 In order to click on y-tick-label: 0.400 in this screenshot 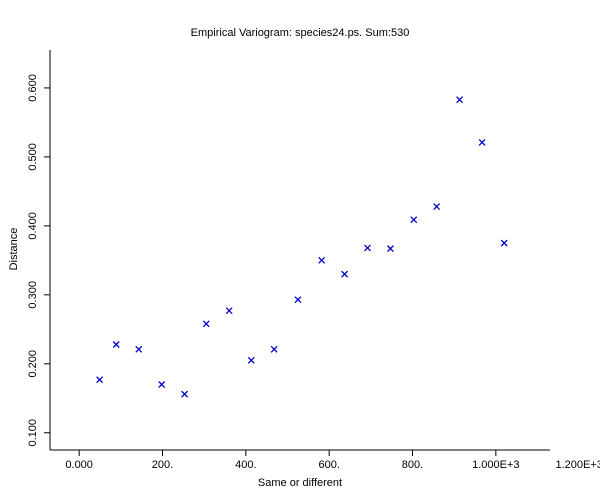, I will do `click(33, 226)`.